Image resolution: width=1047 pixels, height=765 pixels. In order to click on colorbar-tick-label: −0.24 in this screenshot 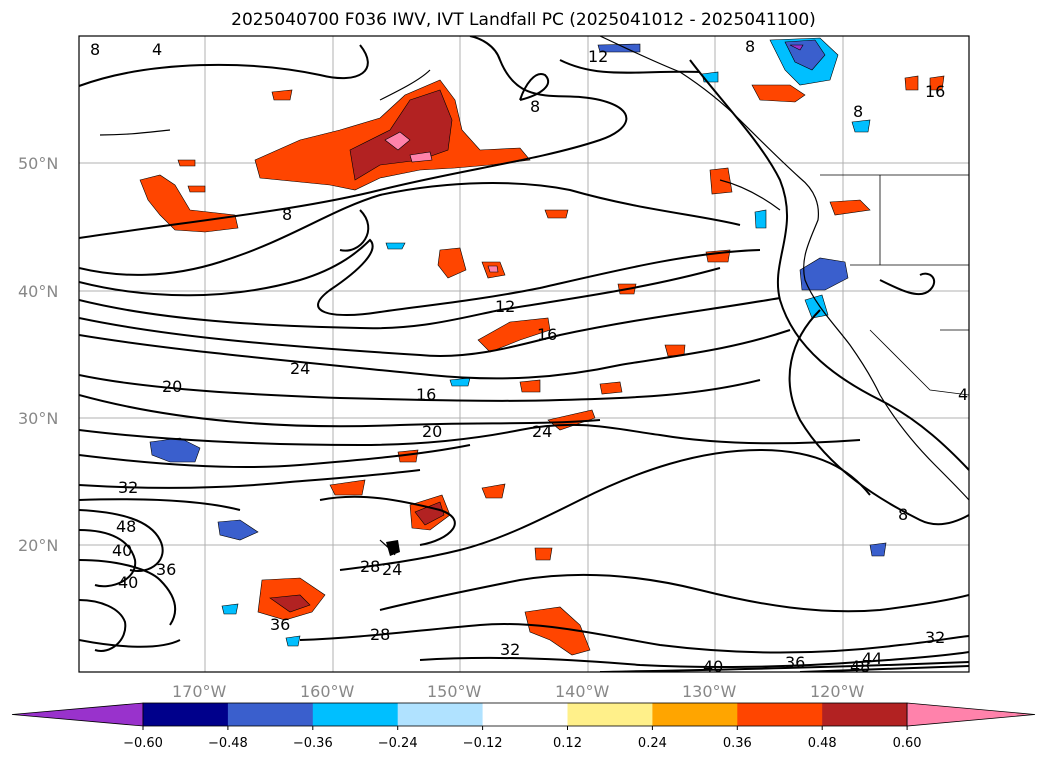, I will do `click(398, 743)`.